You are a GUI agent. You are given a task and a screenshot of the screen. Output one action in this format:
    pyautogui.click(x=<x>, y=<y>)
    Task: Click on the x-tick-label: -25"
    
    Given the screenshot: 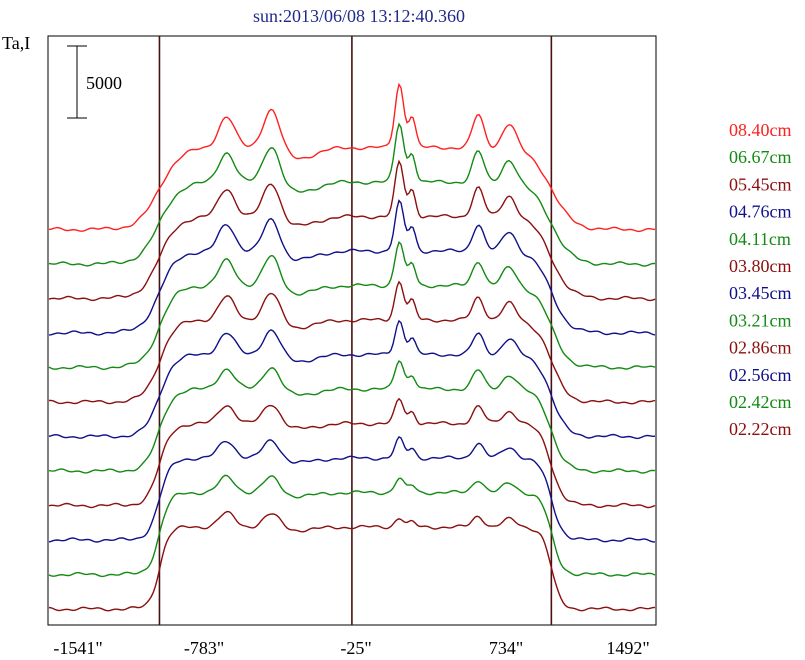 What is the action you would take?
    pyautogui.click(x=355, y=648)
    